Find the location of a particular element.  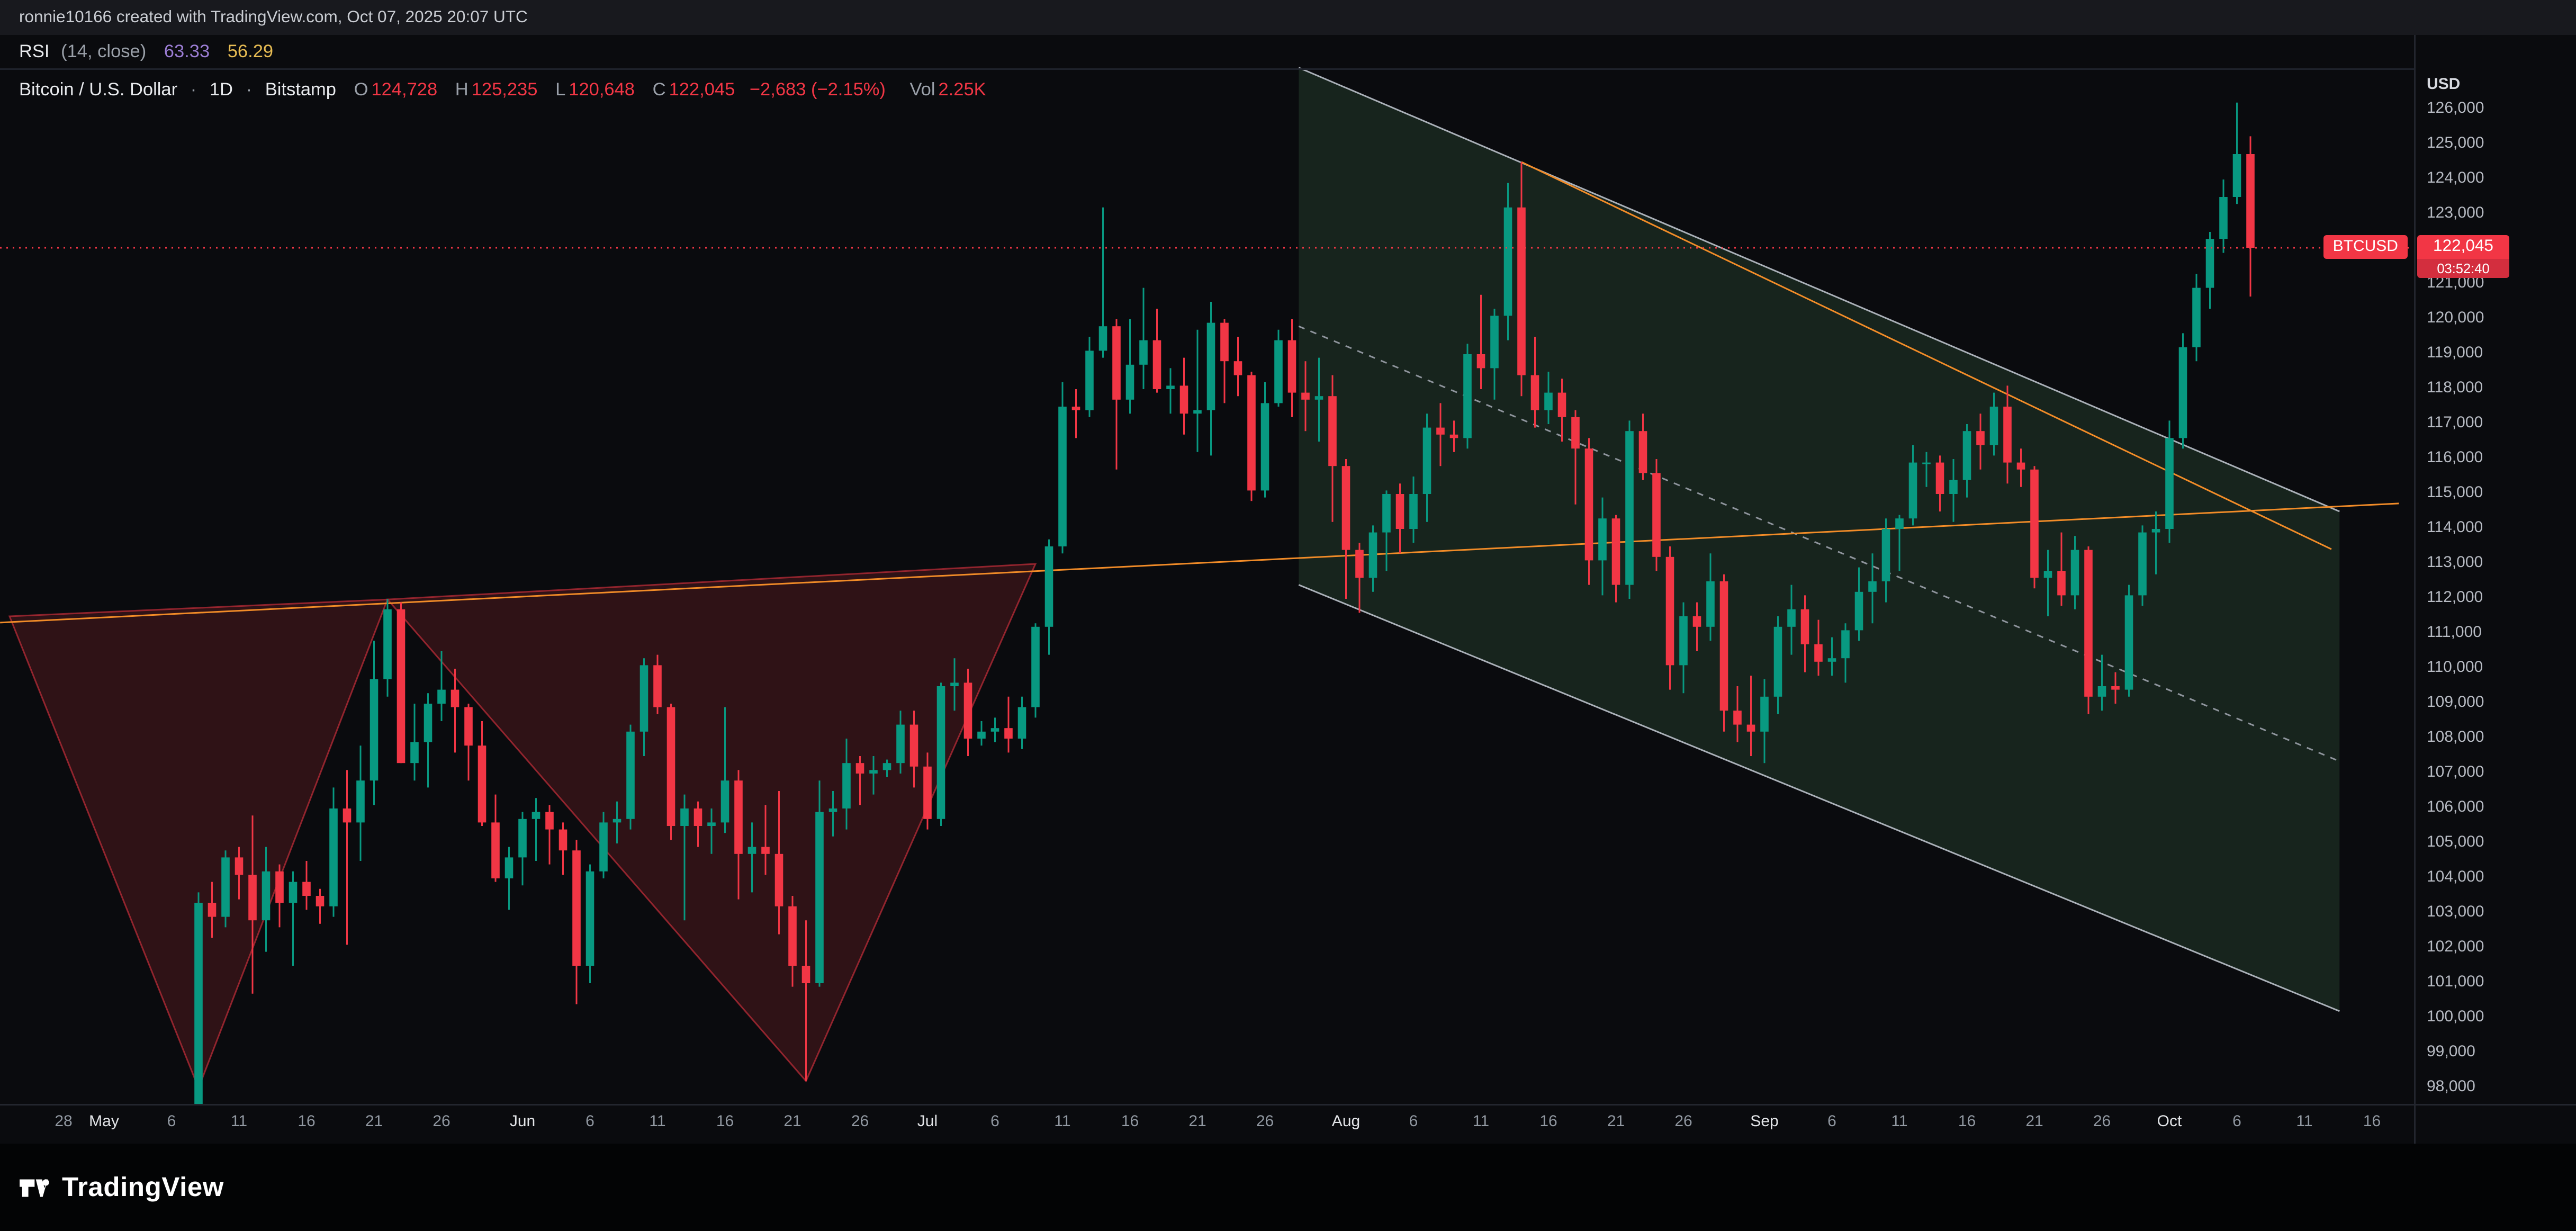

time-axis-tick: 26 is located at coordinates (1683, 1122).